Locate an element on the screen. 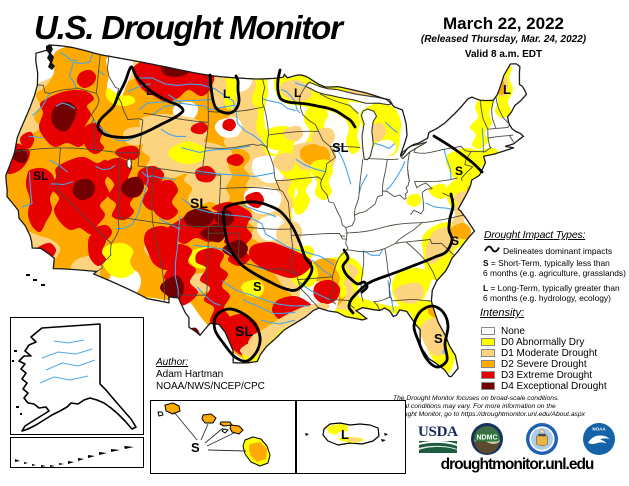  svg-text: USDA is located at coordinates (438, 432).